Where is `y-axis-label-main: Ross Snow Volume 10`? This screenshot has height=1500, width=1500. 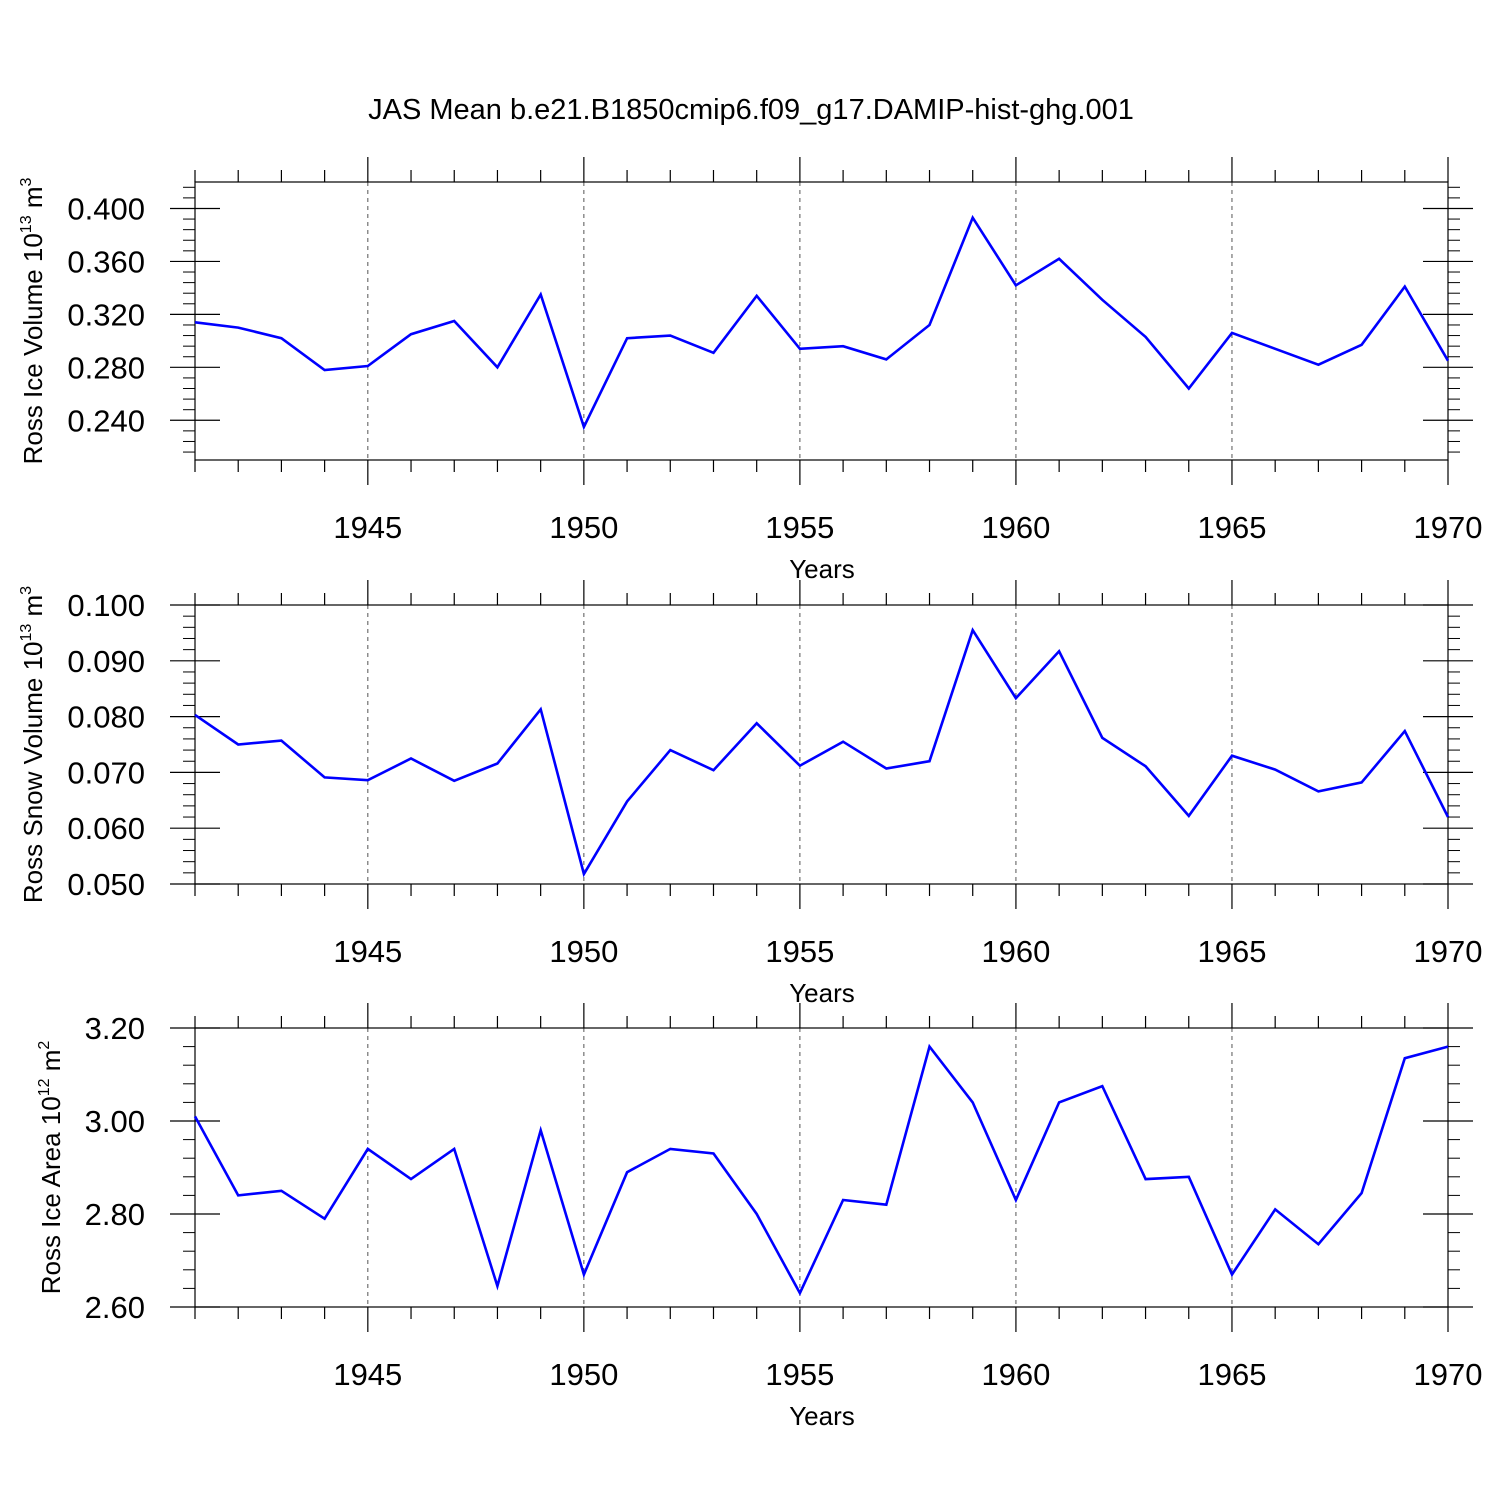 y-axis-label-main: Ross Snow Volume 10 is located at coordinates (33, 773).